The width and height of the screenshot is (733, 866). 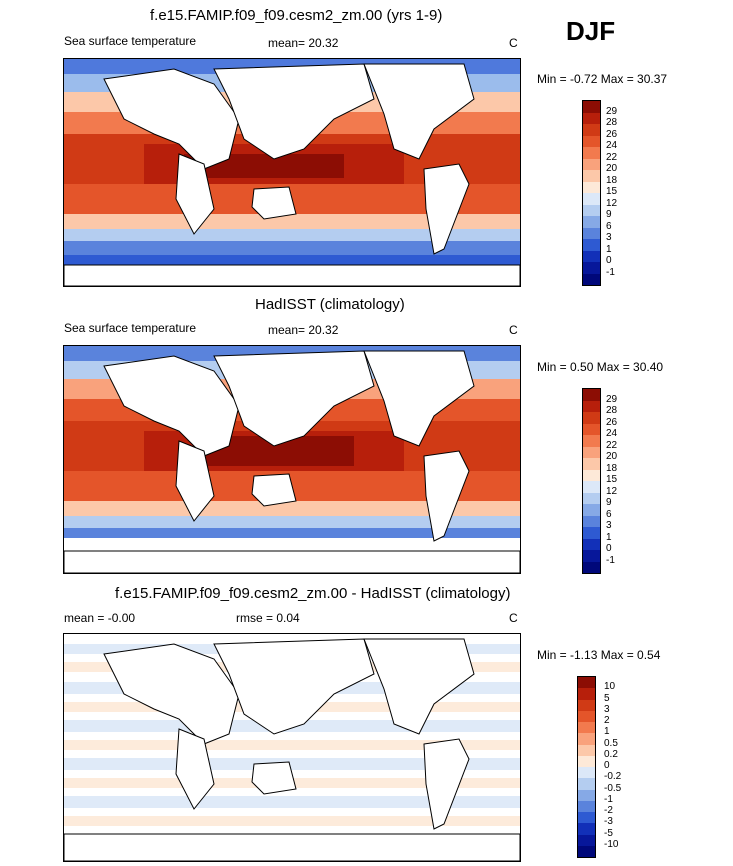 I want to click on panel-2-title: HadISST (climatology), so click(x=330, y=304).